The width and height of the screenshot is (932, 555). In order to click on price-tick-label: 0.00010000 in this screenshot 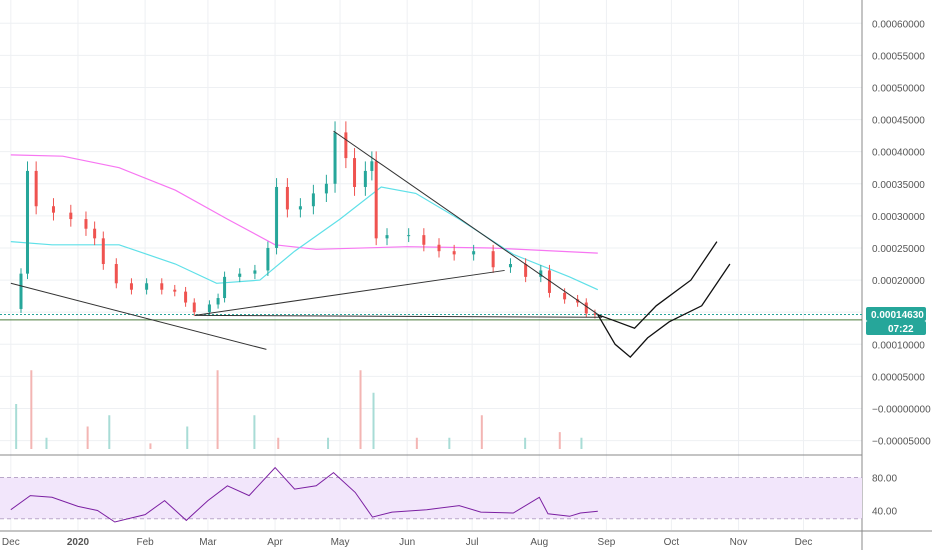, I will do `click(898, 345)`.